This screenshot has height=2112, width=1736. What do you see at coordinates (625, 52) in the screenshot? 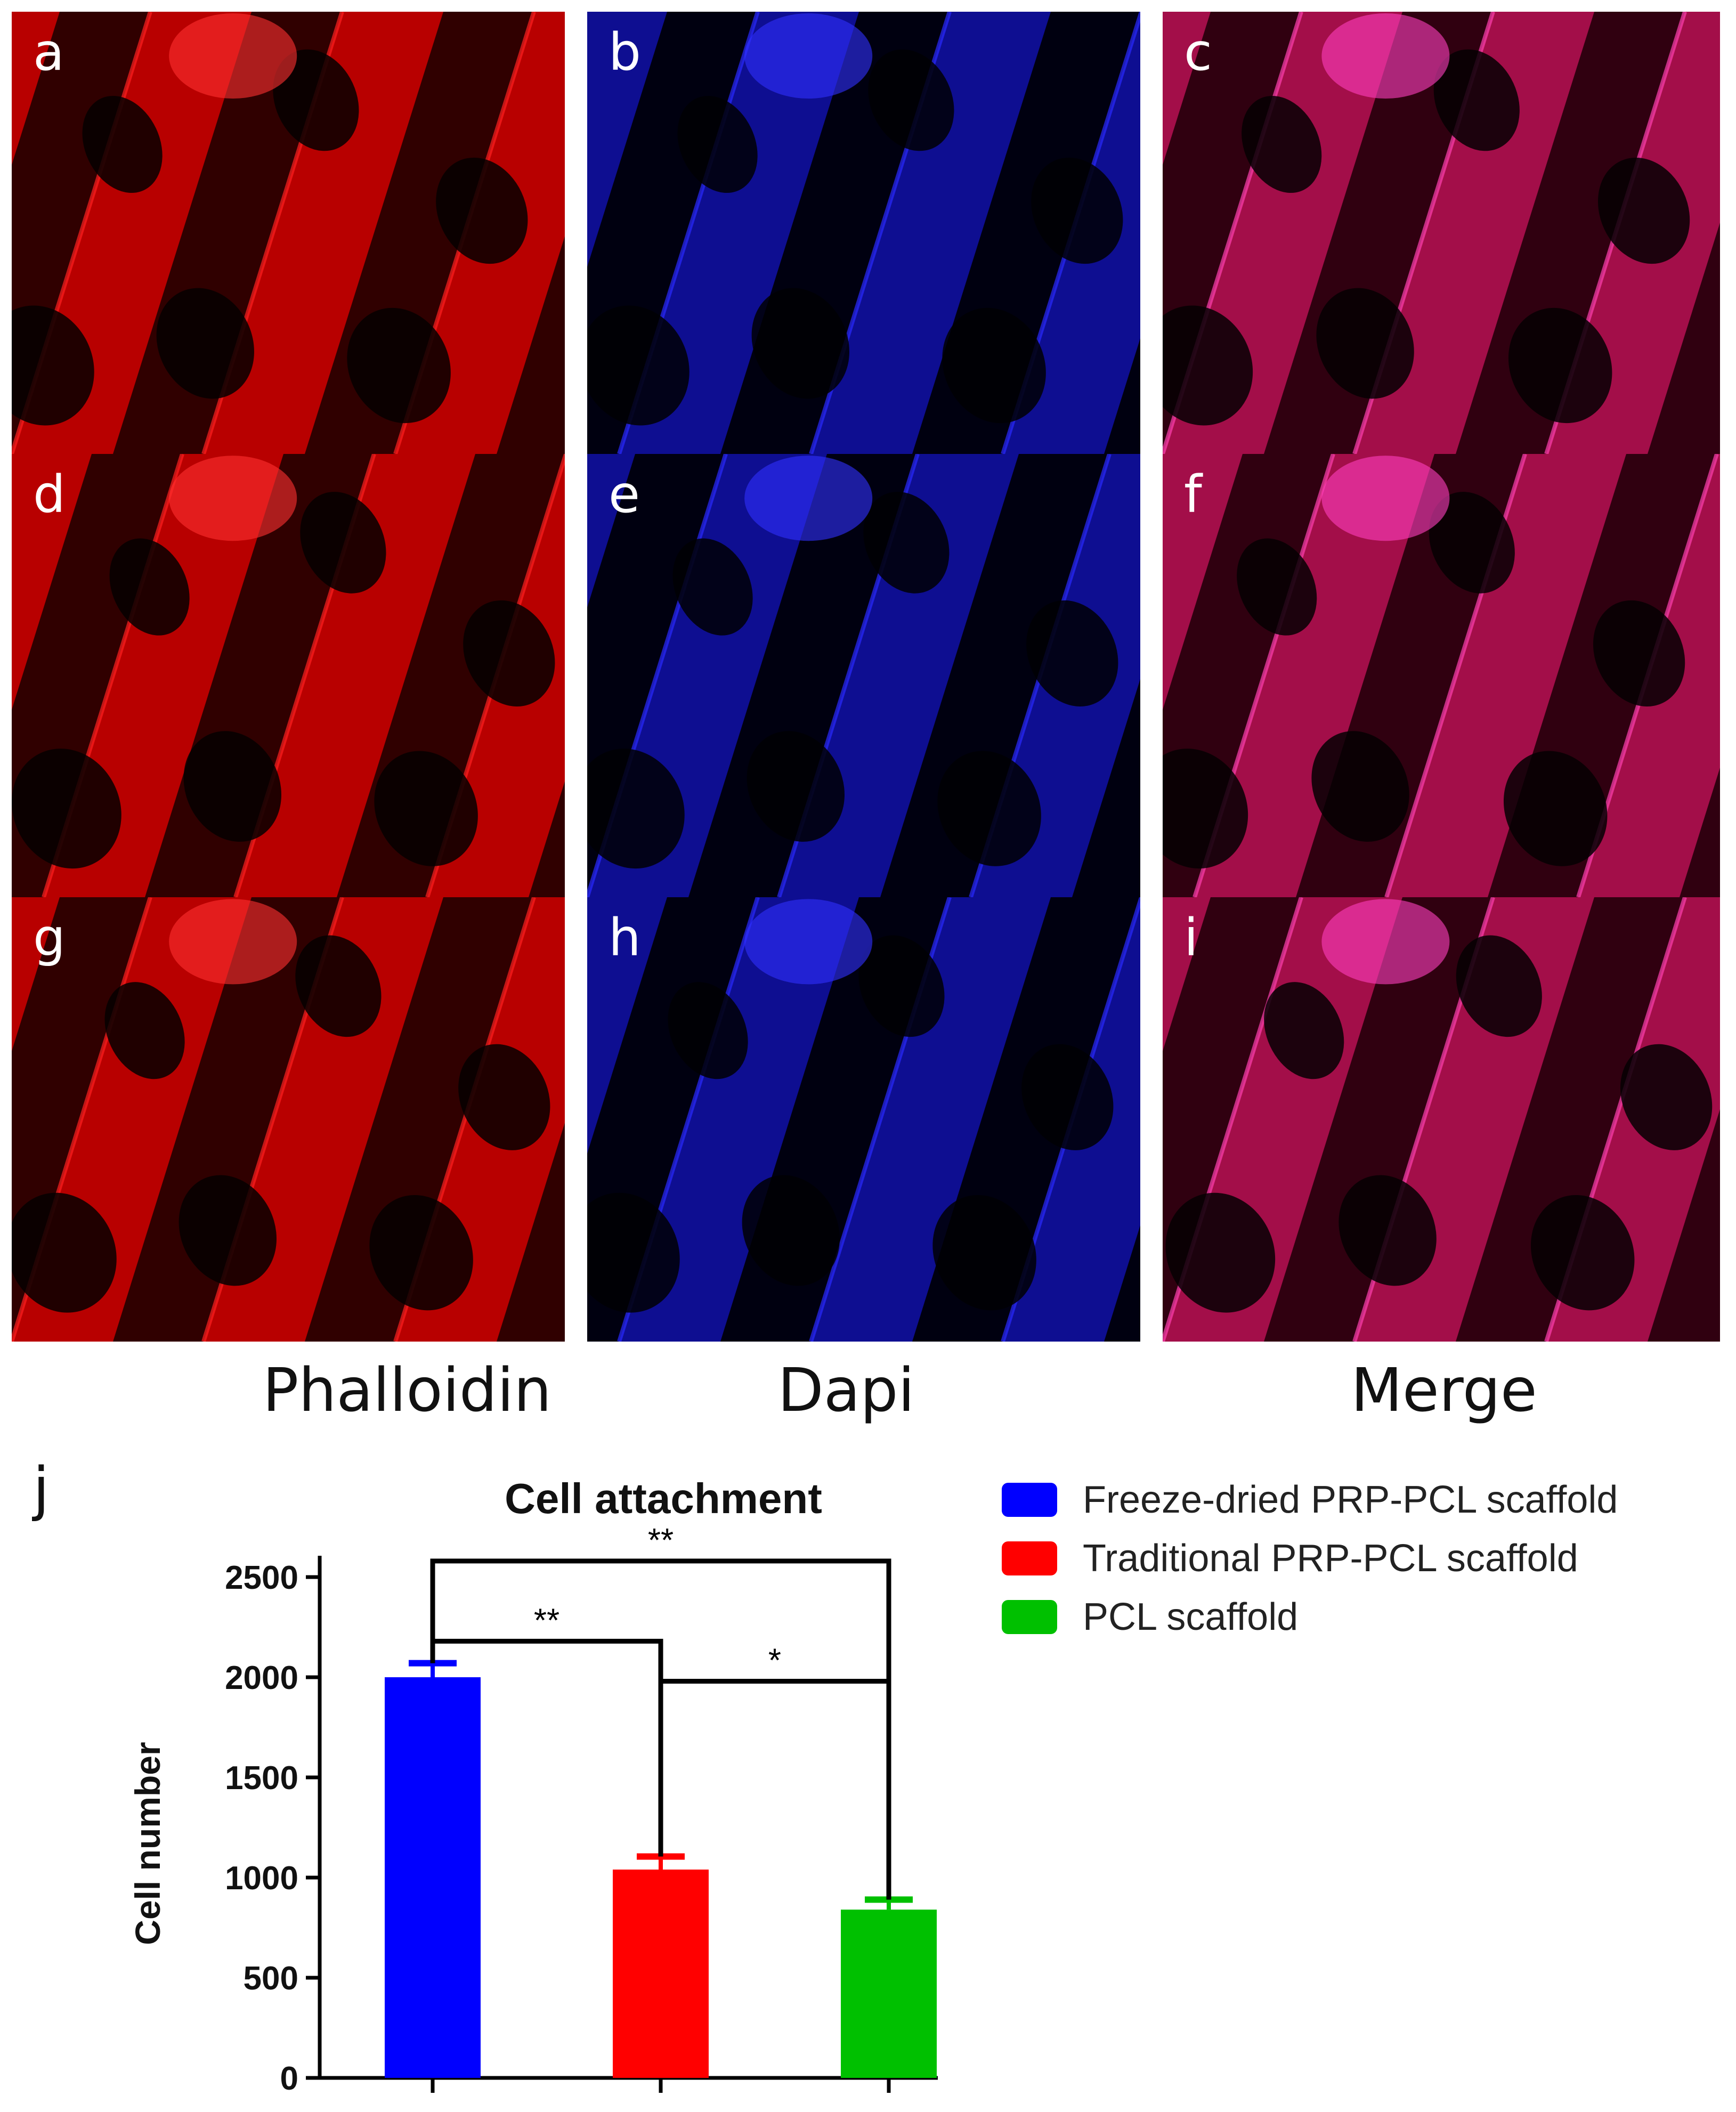
I see `panel-letter: b` at bounding box center [625, 52].